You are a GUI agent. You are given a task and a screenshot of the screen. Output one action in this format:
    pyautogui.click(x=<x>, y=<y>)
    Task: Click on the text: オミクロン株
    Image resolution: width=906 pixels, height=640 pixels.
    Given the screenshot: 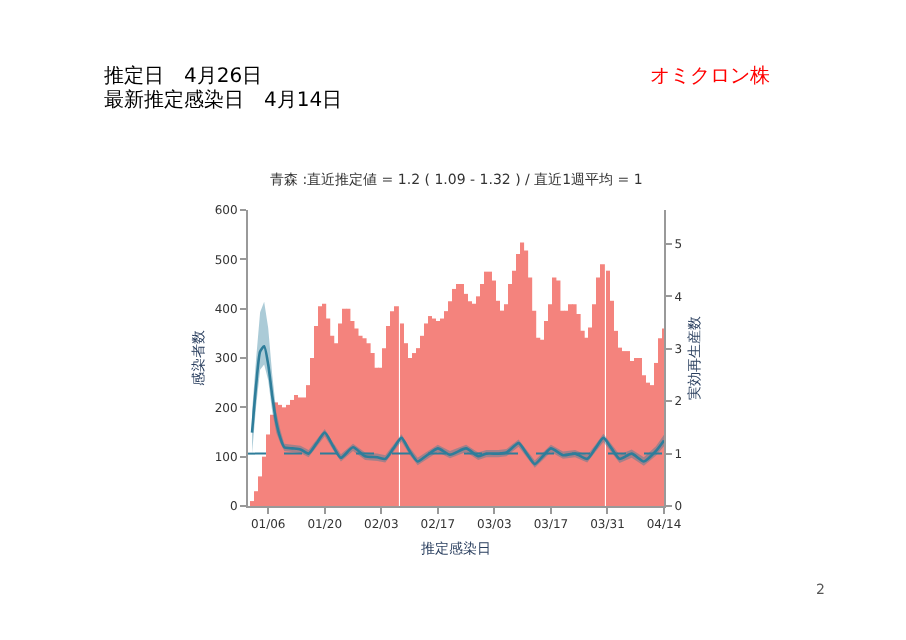 What is the action you would take?
    pyautogui.click(x=710, y=76)
    